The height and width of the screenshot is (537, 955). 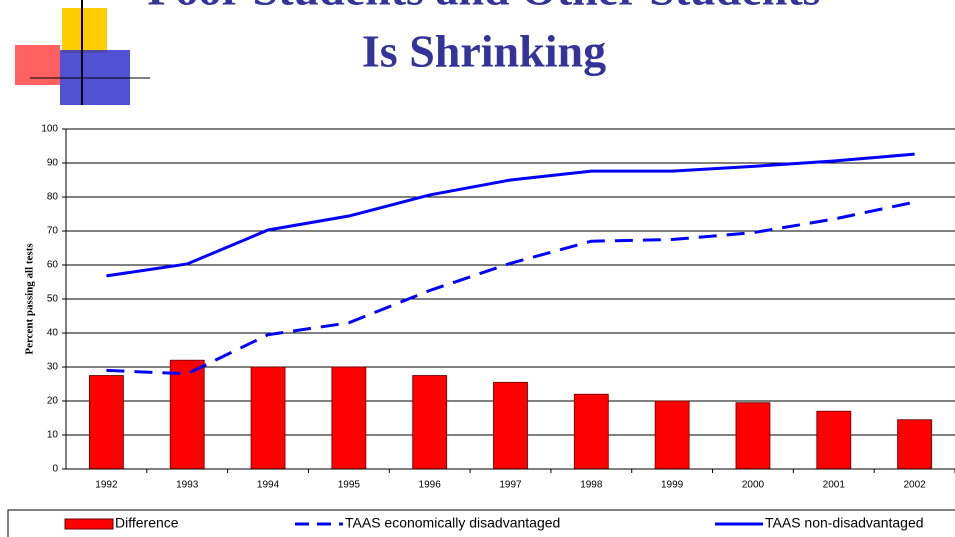 What do you see at coordinates (349, 485) in the screenshot?
I see `x-tick-label: 1995` at bounding box center [349, 485].